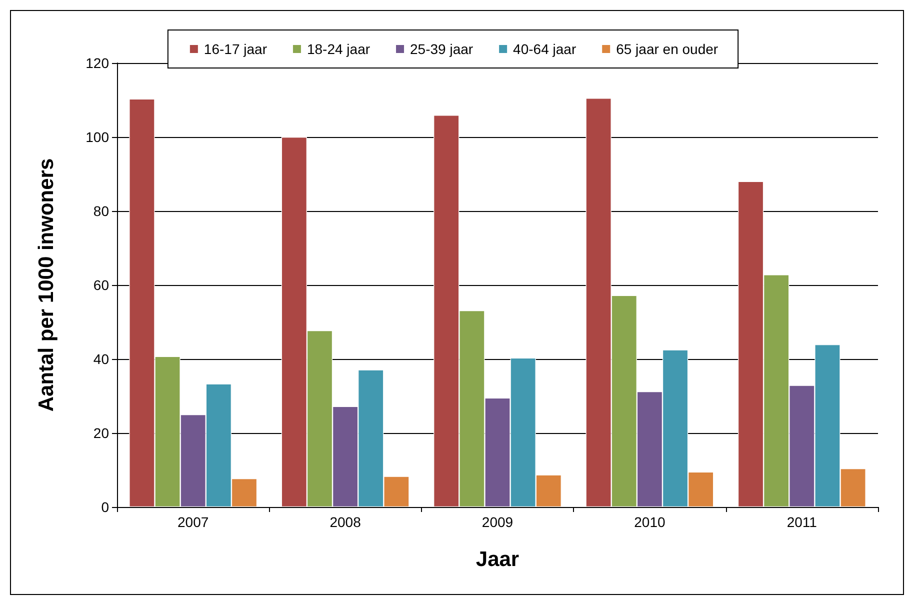 This screenshot has width=906, height=597. What do you see at coordinates (498, 522) in the screenshot?
I see `x-tick-label: 2009` at bounding box center [498, 522].